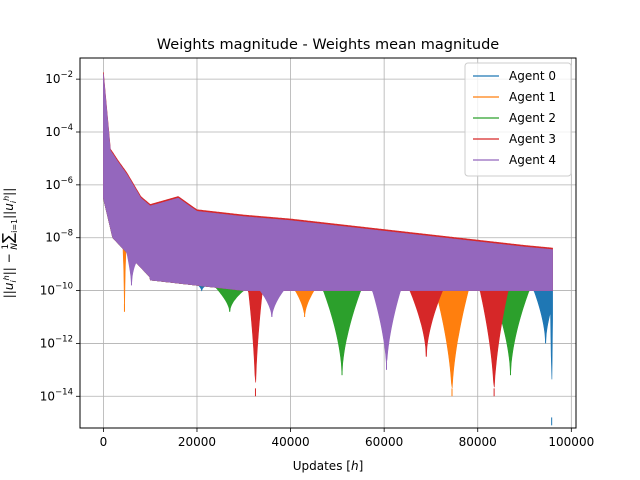 The width and height of the screenshot is (640, 480). I want to click on y-tick-label: 10⁻¹⁴, so click(56, 395).